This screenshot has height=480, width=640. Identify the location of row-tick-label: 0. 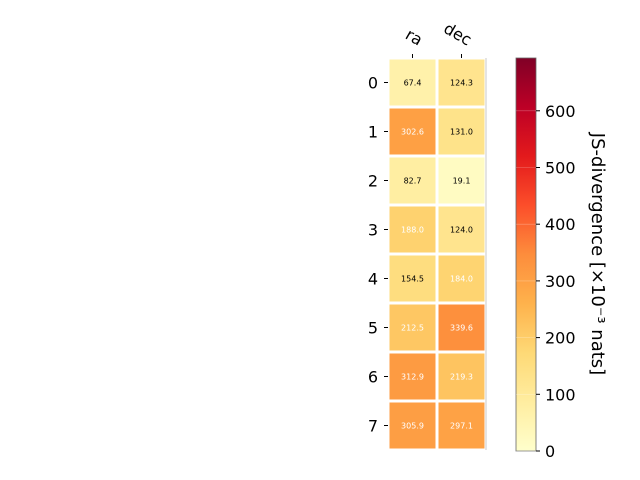
(373, 83).